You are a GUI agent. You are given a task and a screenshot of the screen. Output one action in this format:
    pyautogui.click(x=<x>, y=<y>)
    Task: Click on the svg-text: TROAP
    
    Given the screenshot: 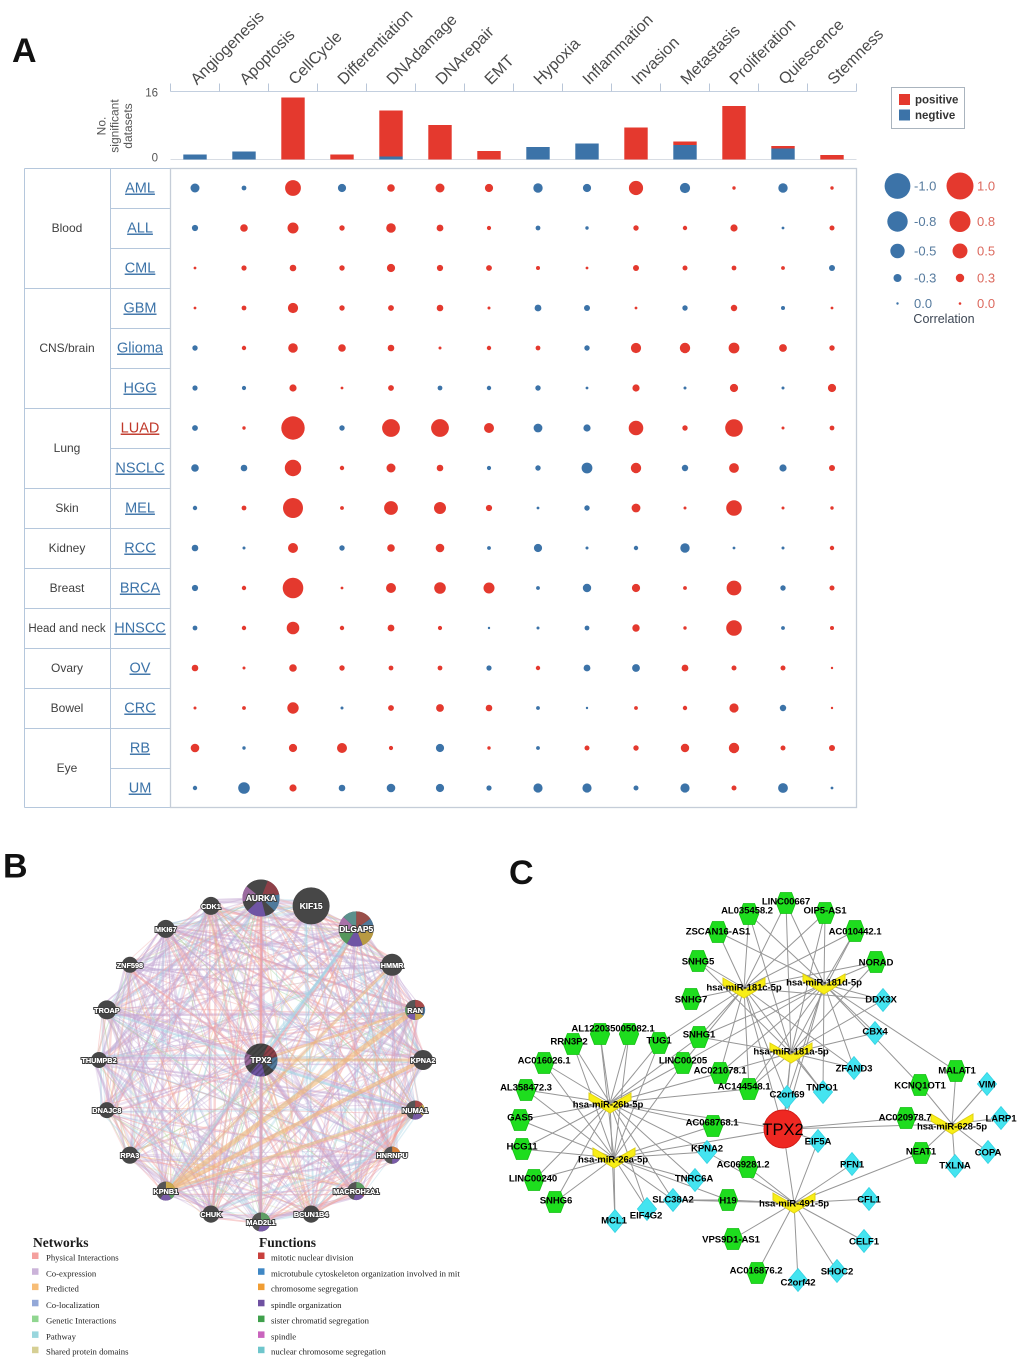 What is the action you would take?
    pyautogui.click(x=107, y=1010)
    